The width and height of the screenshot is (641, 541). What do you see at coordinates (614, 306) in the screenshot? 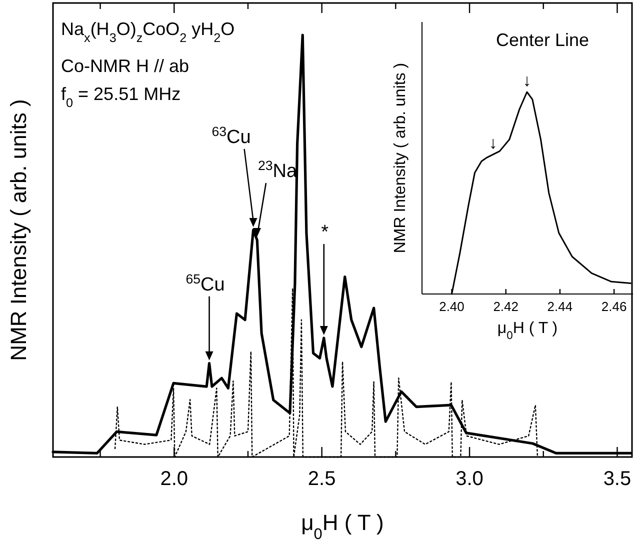
I see `x-tick-label: 2.46` at bounding box center [614, 306].